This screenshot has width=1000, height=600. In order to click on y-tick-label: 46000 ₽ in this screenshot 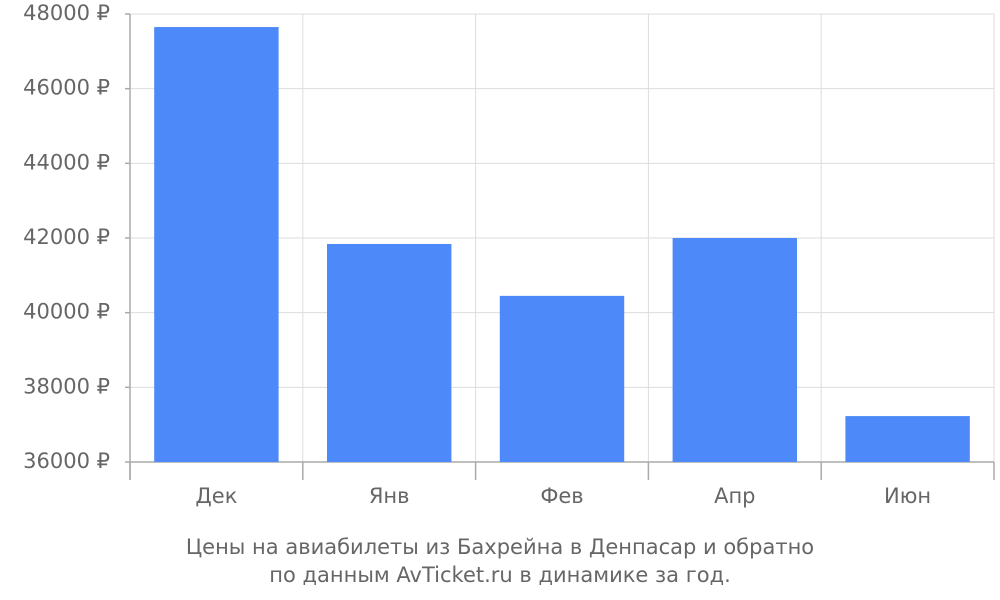, I will do `click(66, 88)`.